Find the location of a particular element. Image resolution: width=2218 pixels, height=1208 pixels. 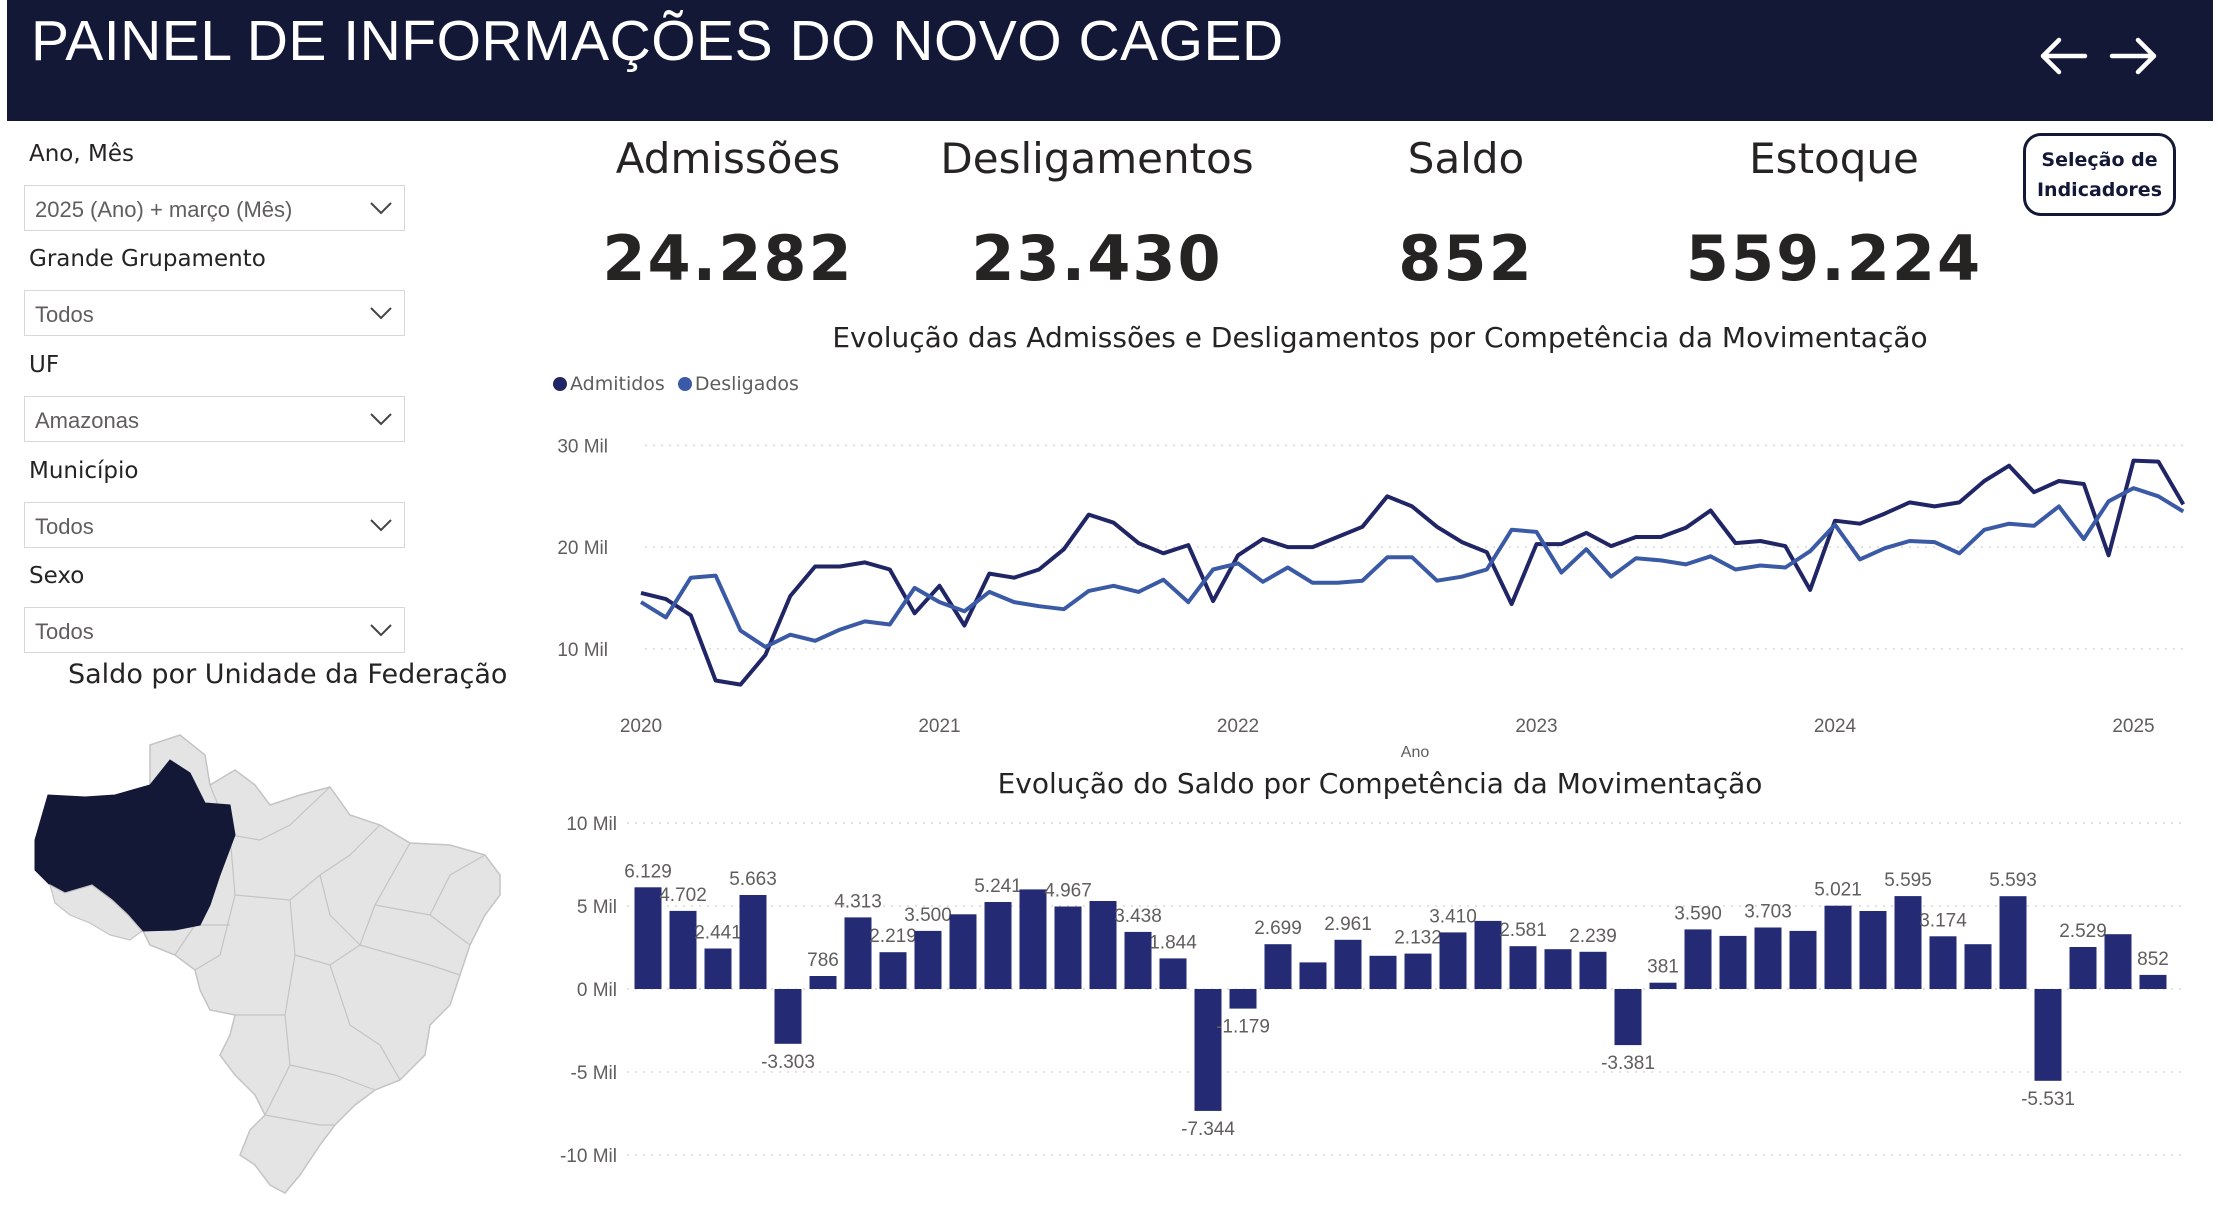

filter-label-sexo: Sexo is located at coordinates (57, 576).